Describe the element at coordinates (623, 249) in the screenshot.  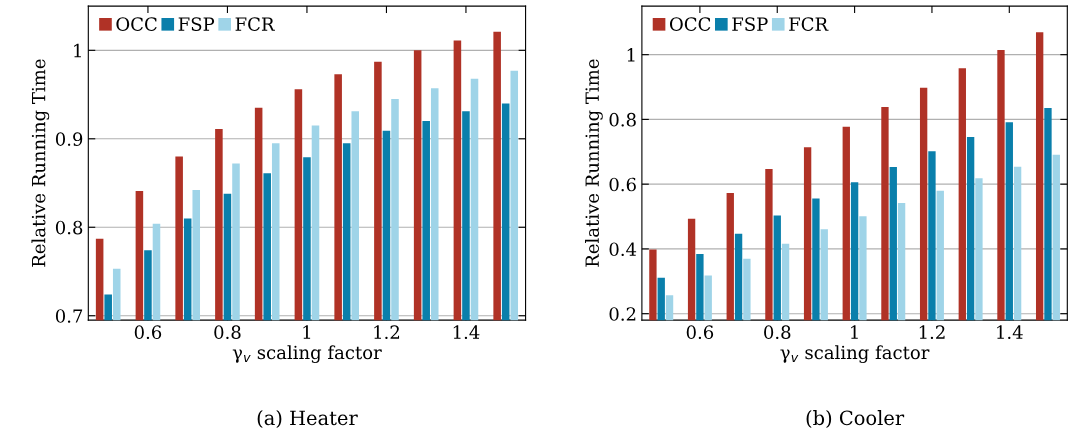
I see `y-tick-label: 0.4` at that location.